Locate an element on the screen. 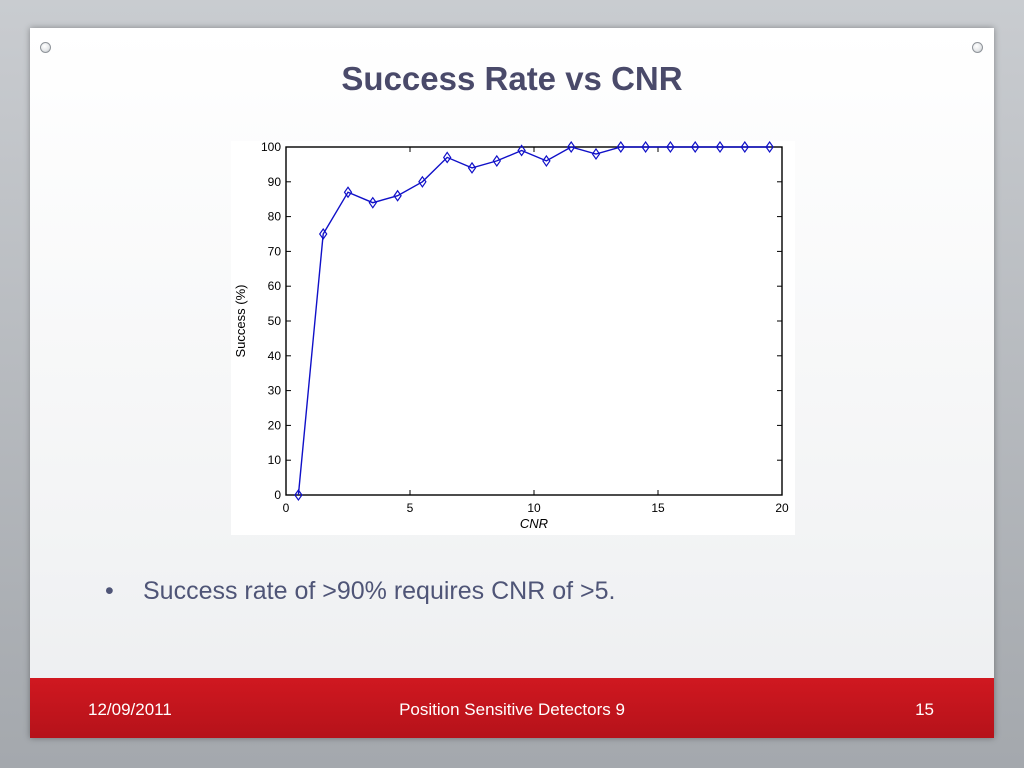  y-tick-label: 30 is located at coordinates (275, 391).